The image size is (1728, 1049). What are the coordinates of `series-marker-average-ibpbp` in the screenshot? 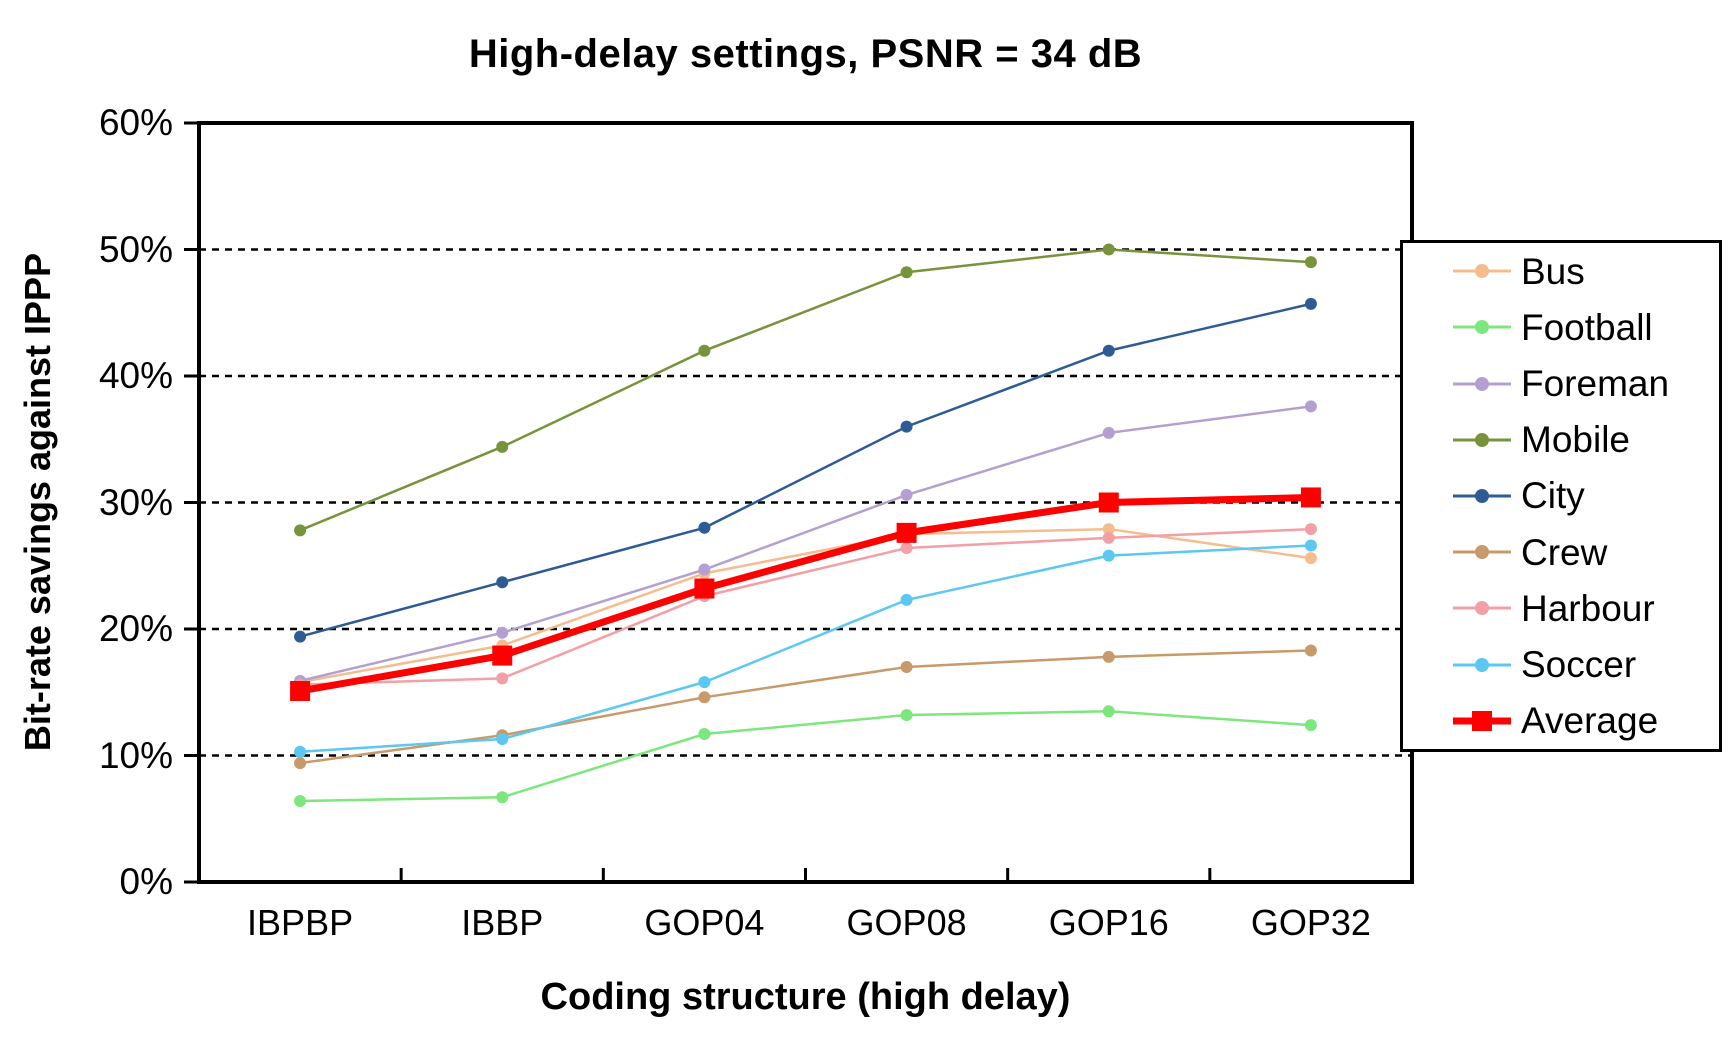 It's located at (300, 690).